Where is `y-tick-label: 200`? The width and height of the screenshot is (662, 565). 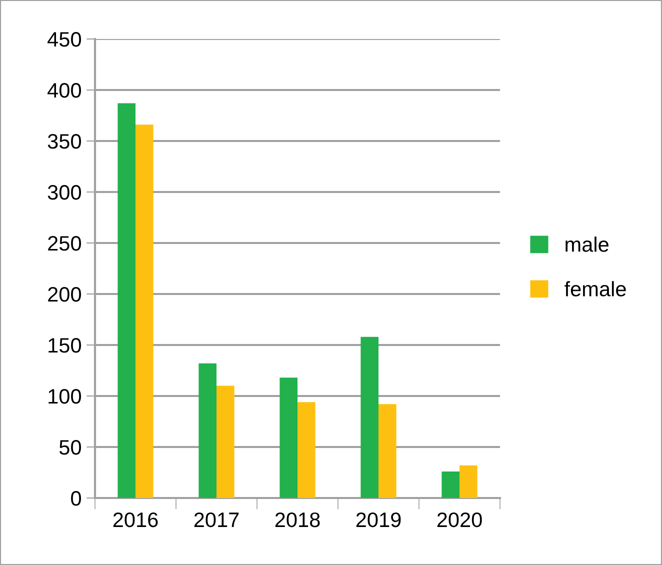 y-tick-label: 200 is located at coordinates (64, 294).